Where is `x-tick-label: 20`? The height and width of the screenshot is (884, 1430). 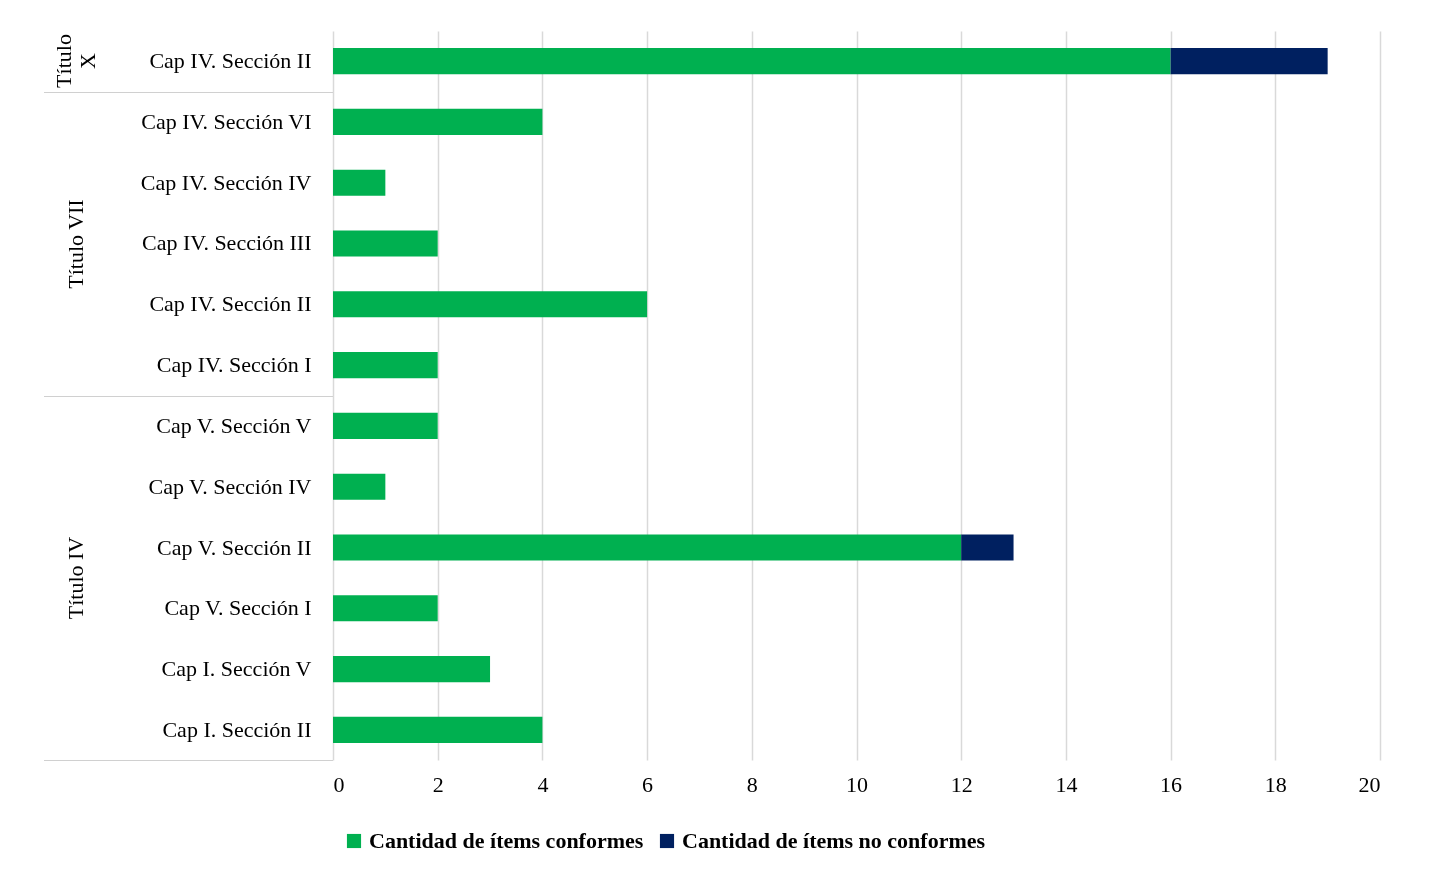 x-tick-label: 20 is located at coordinates (1369, 784).